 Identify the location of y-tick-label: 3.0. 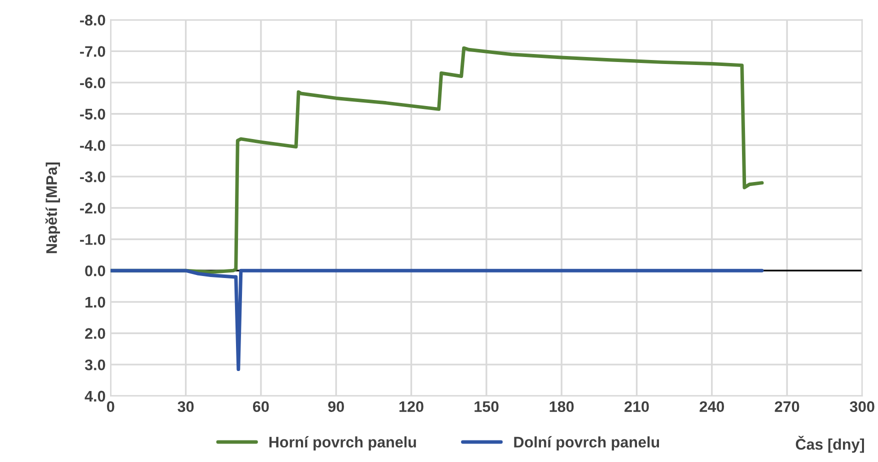
(95, 364).